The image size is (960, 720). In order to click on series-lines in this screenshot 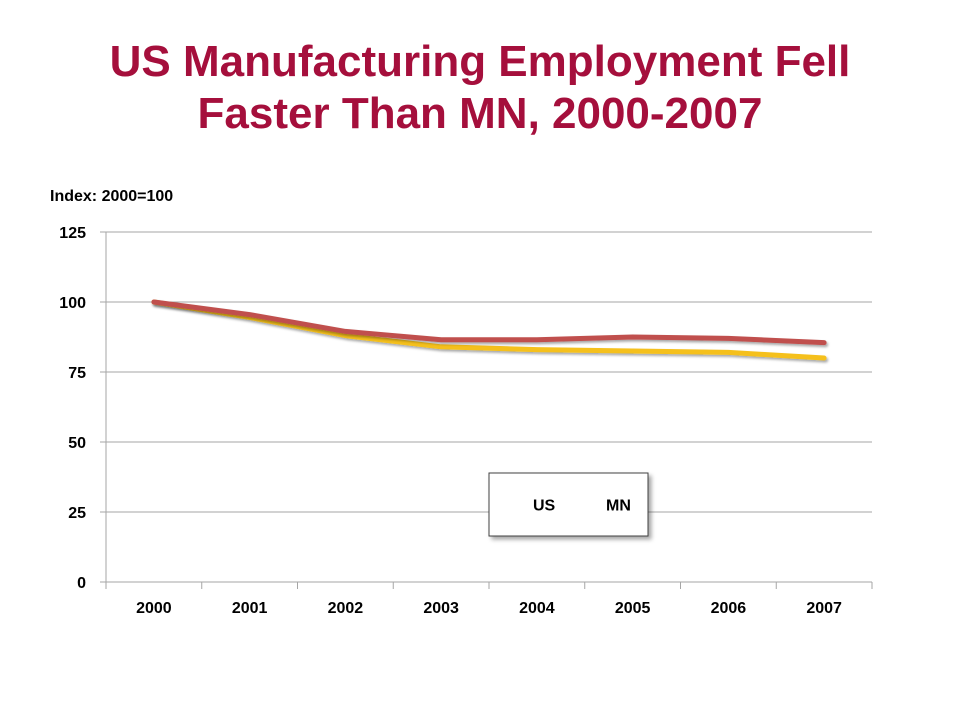, I will do `click(489, 330)`.